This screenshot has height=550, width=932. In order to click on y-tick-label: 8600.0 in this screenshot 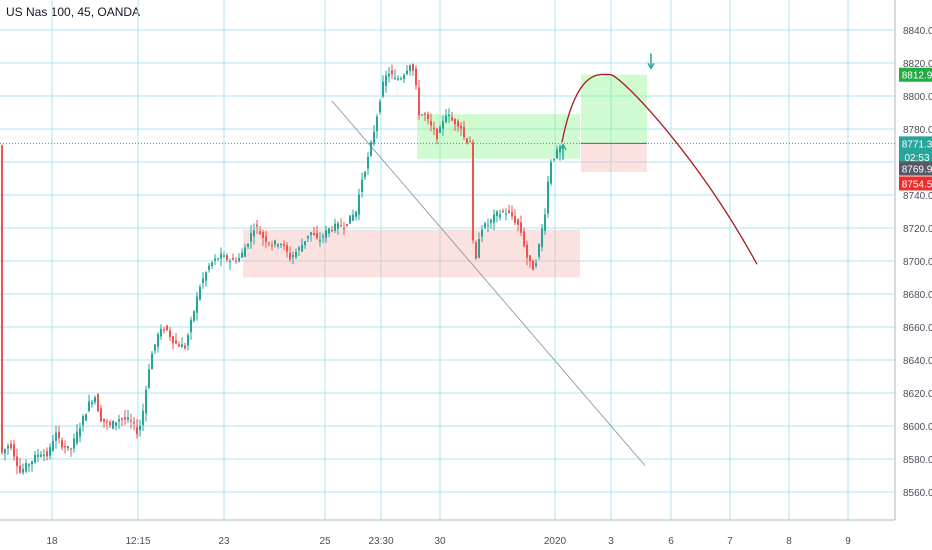, I will do `click(917, 427)`.